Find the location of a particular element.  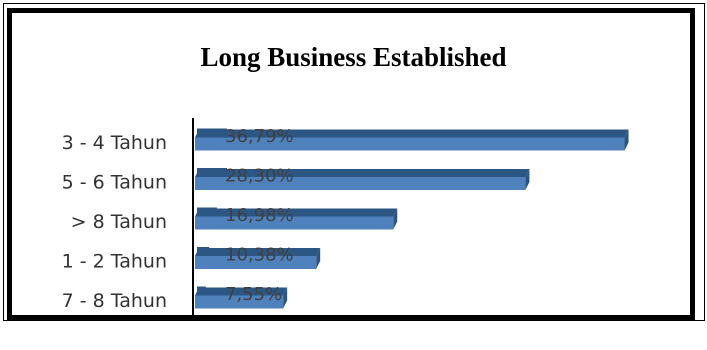

category-label: > 8 Tahun is located at coordinates (119, 222).